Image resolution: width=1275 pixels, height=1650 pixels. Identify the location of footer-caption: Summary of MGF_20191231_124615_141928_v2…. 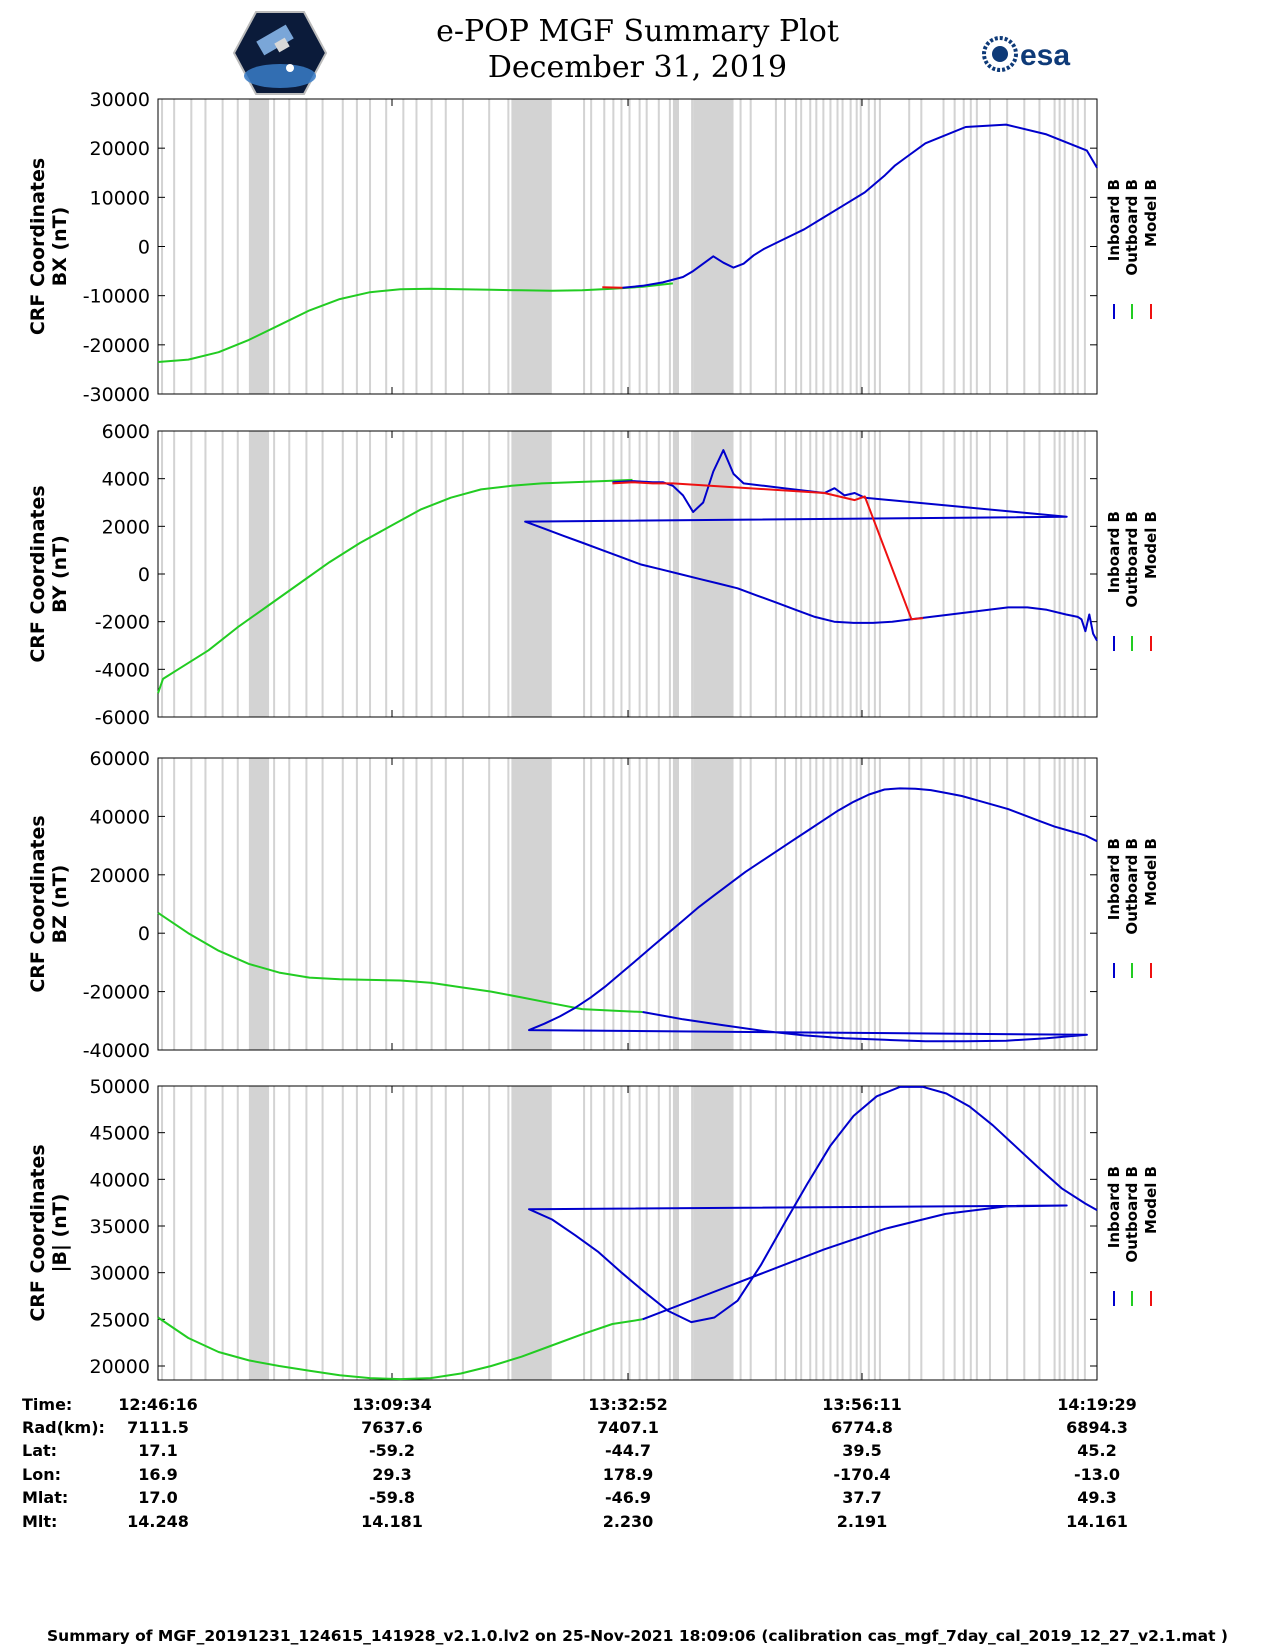
(637, 1636).